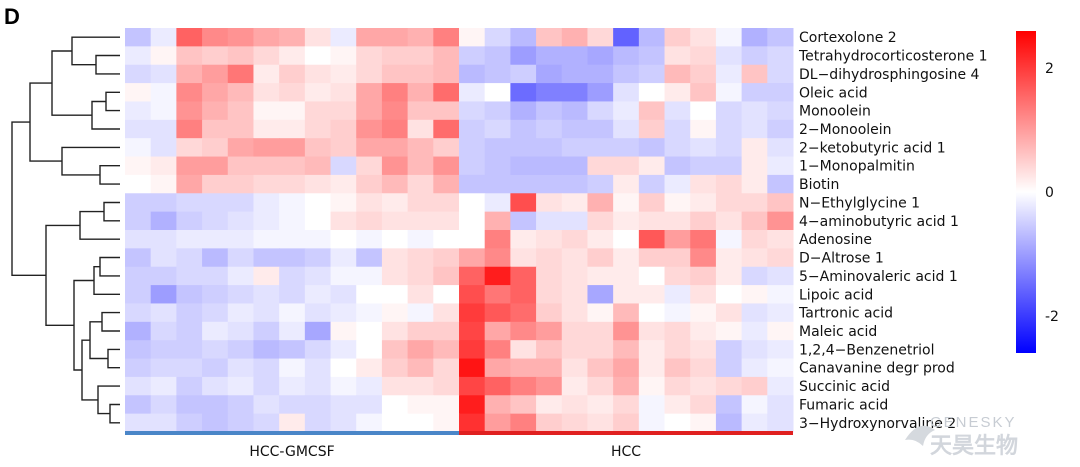  Describe the element at coordinates (45, 122) in the screenshot. I see `dendrogram-branch` at that location.